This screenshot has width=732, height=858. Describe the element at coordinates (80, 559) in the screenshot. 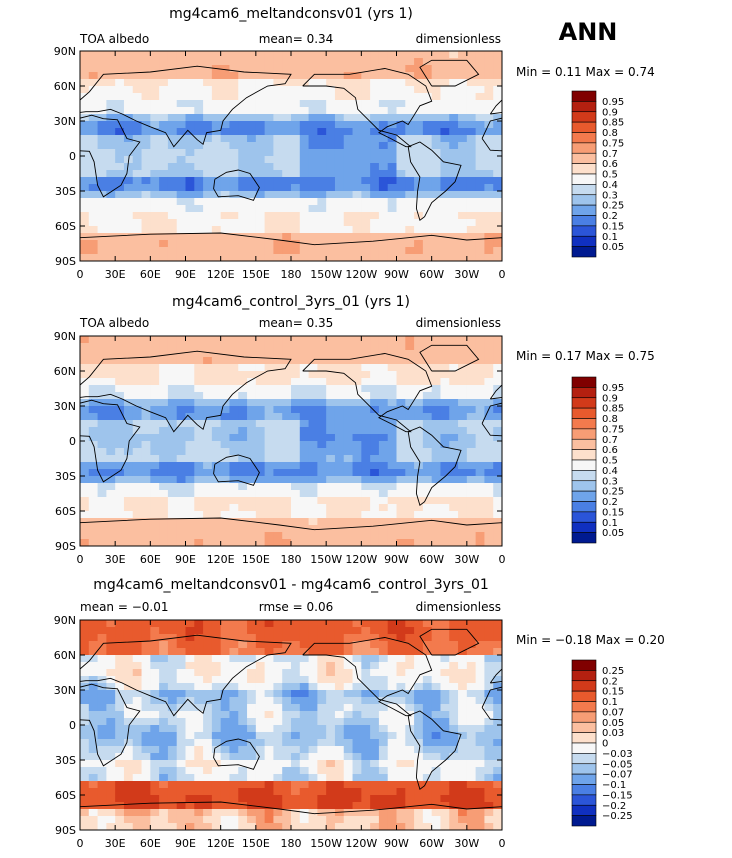

I see `lon-tick-label: 0` at that location.